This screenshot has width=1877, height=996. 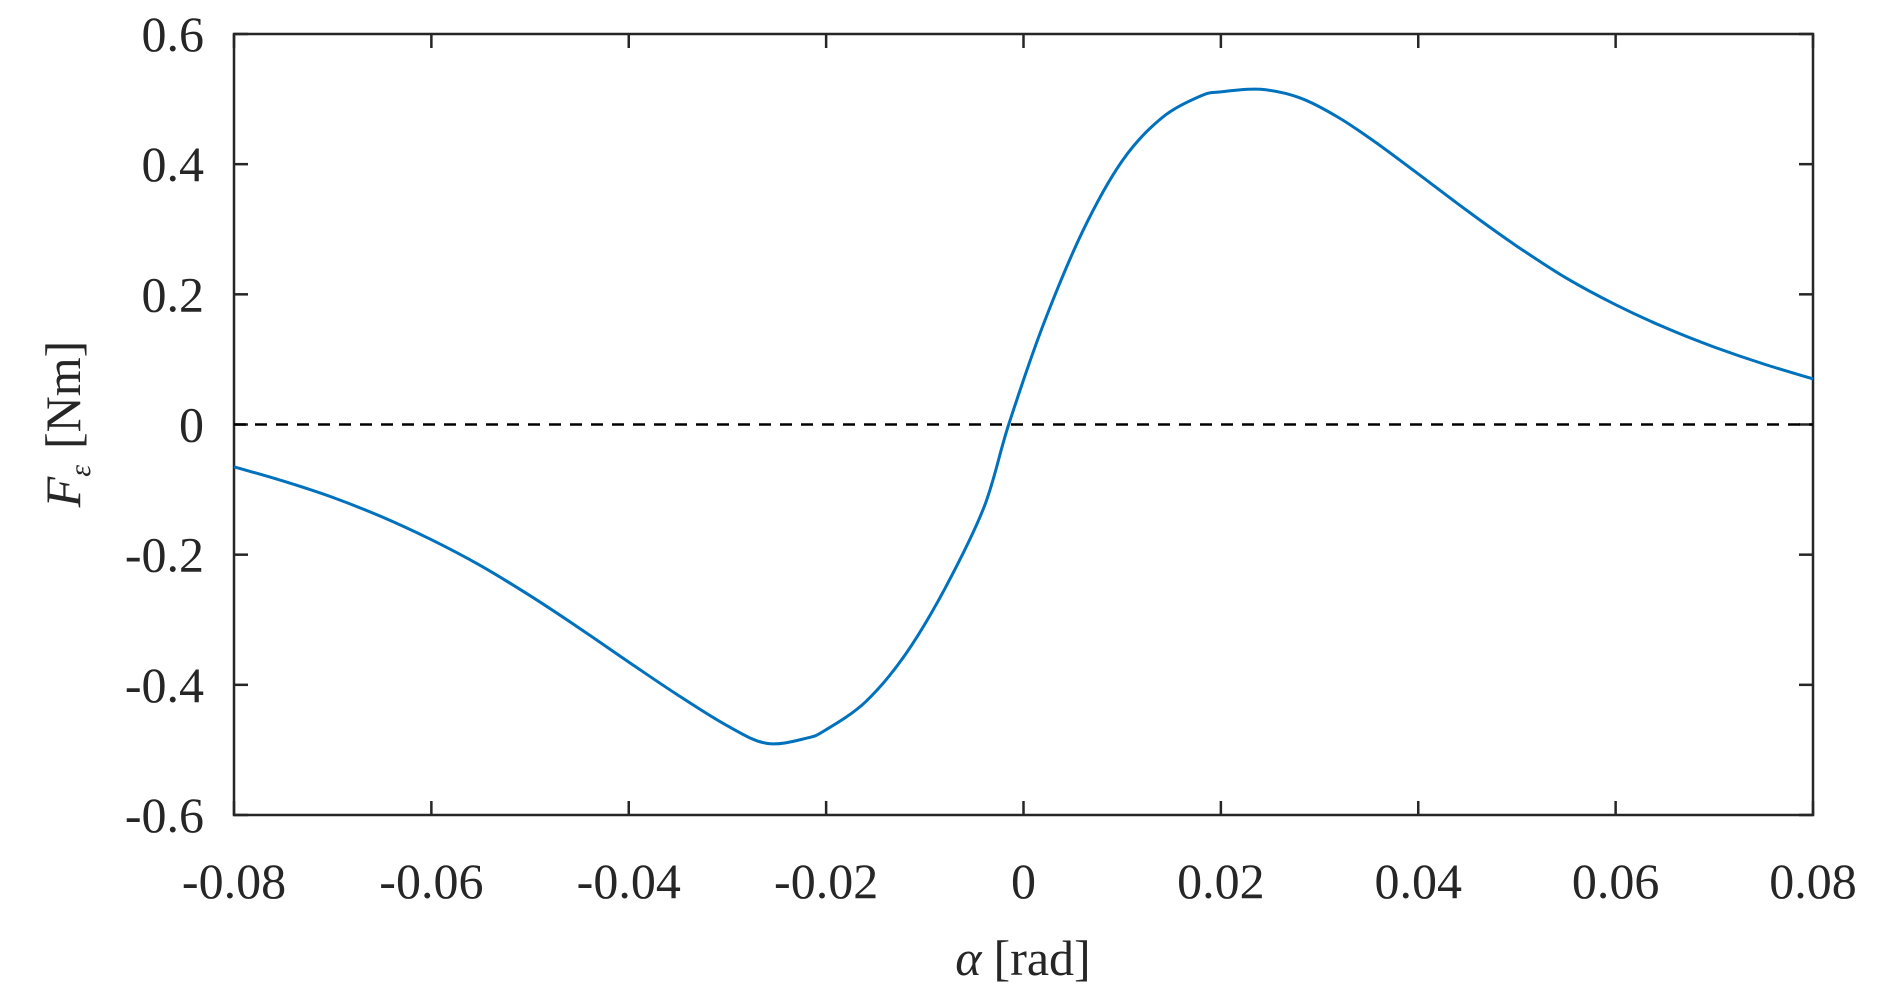 I want to click on y-tick-label: -0.6, so click(x=164, y=815).